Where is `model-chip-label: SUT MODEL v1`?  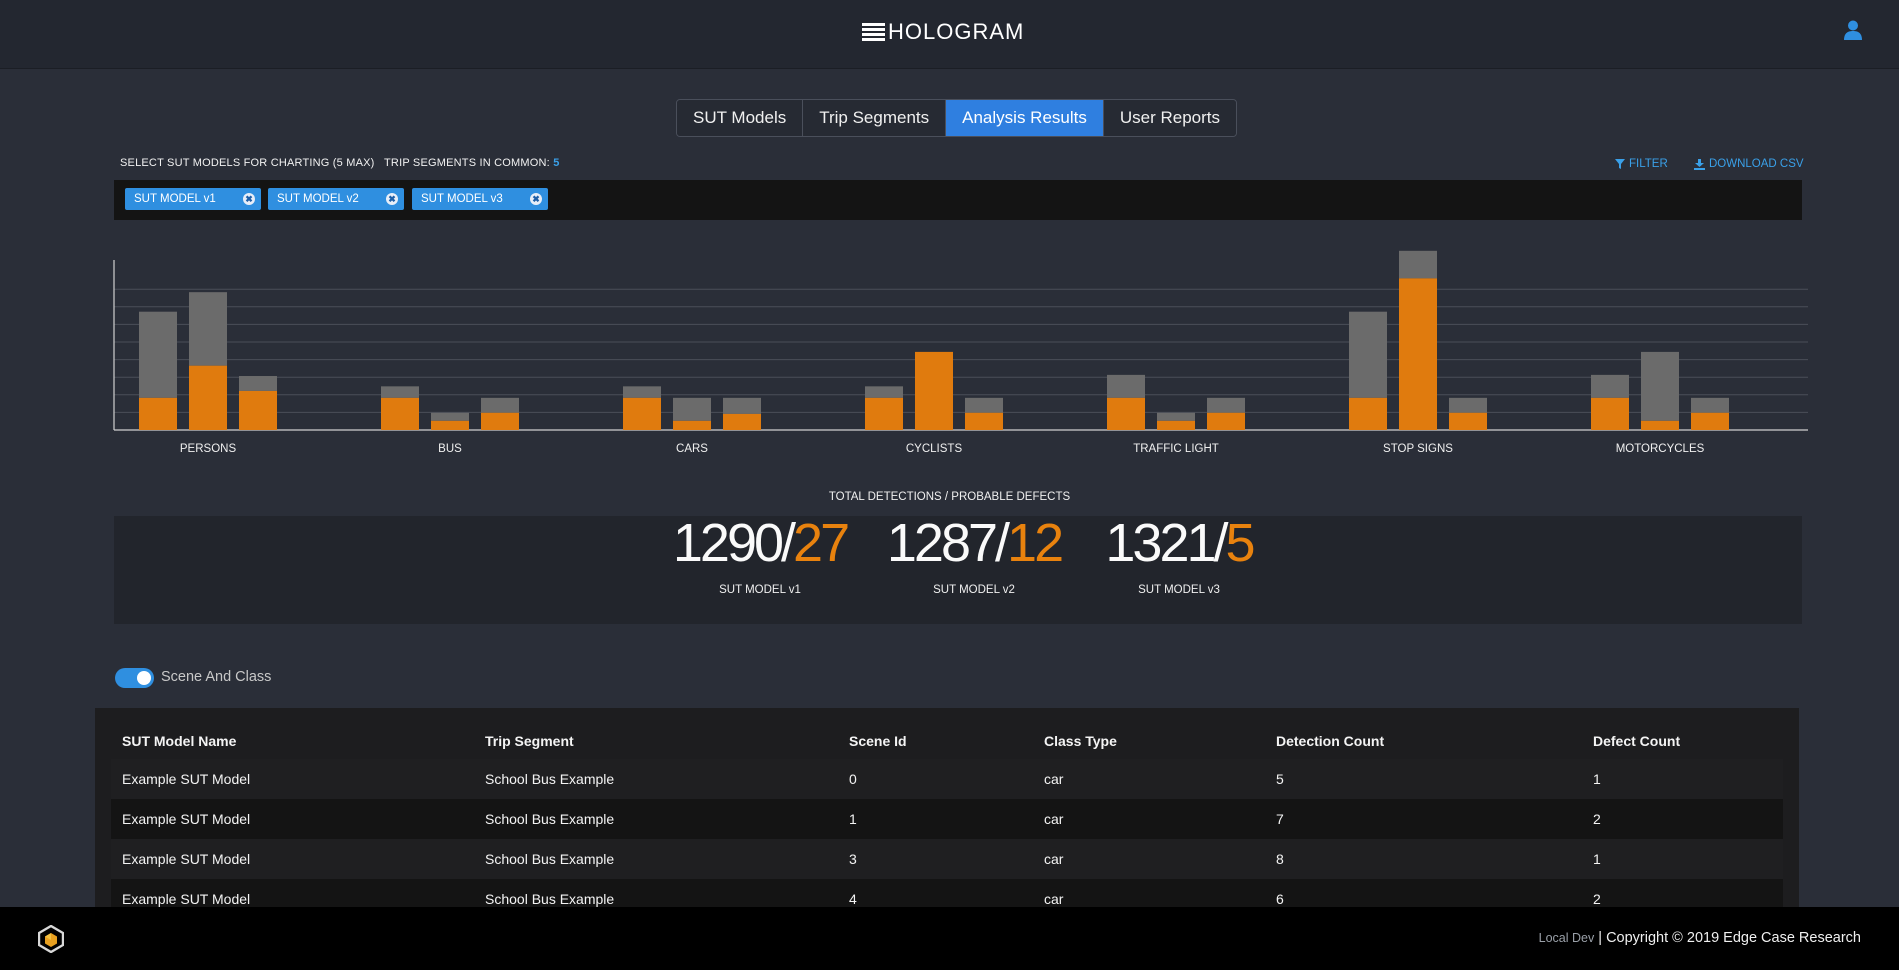 model-chip-label: SUT MODEL v1 is located at coordinates (175, 199).